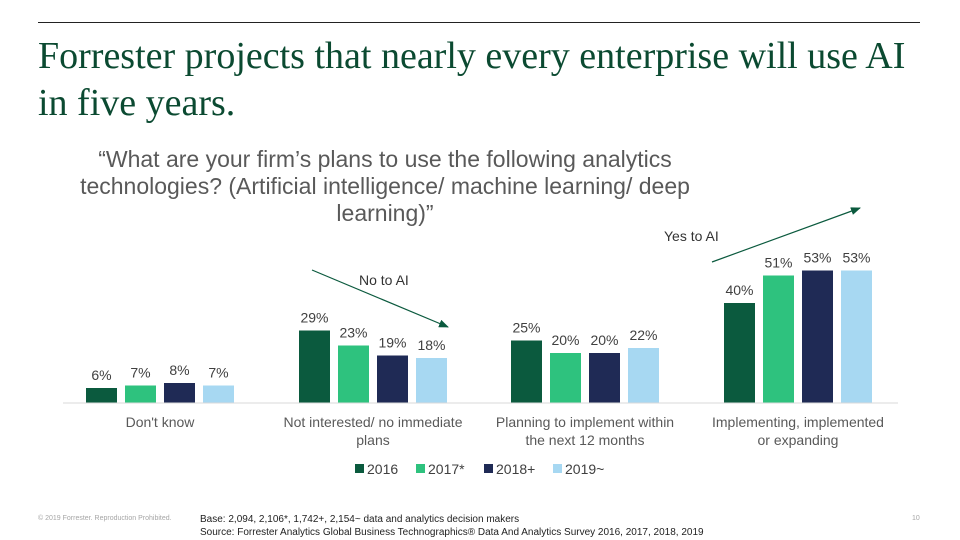  I want to click on yes-to-ai-label: Yes to AI, so click(691, 236).